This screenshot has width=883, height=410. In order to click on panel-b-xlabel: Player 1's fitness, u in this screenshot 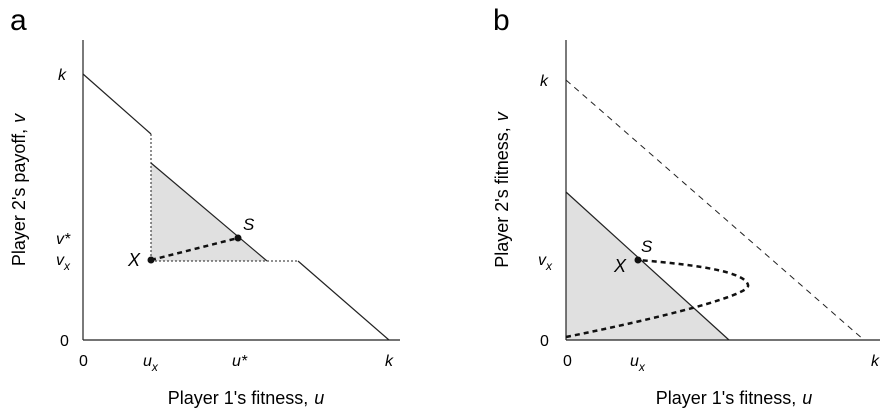, I will do `click(734, 398)`.